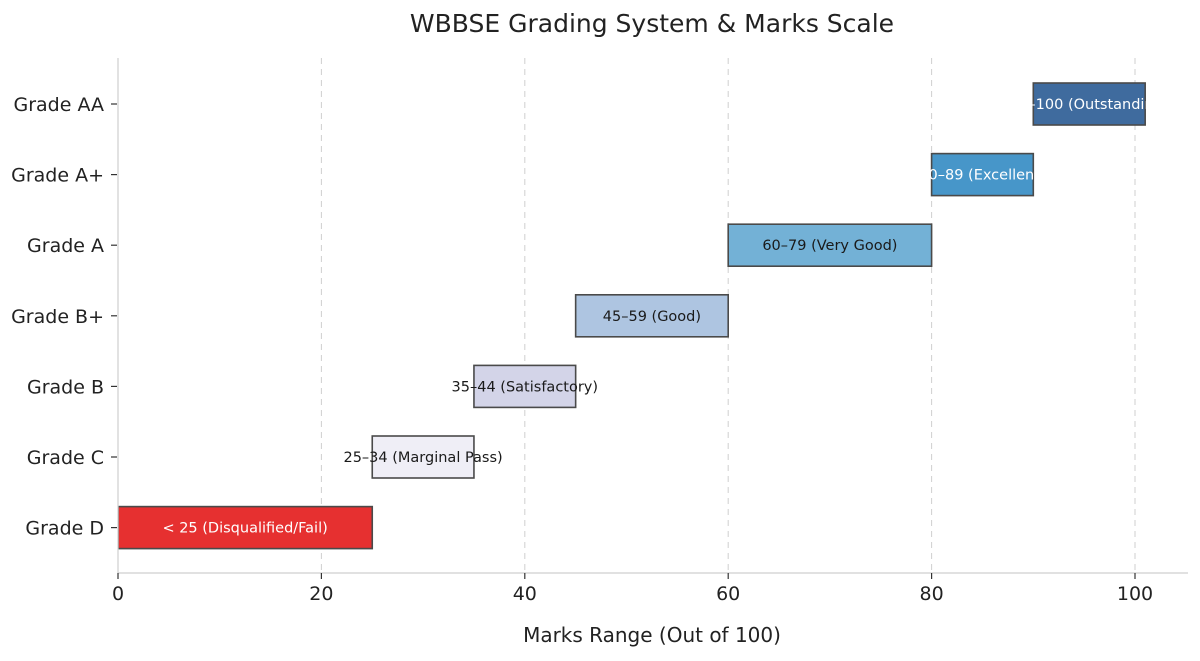 The image size is (1200, 661). I want to click on bar-label: < 25 (Disqualified/Fail), so click(244, 529).